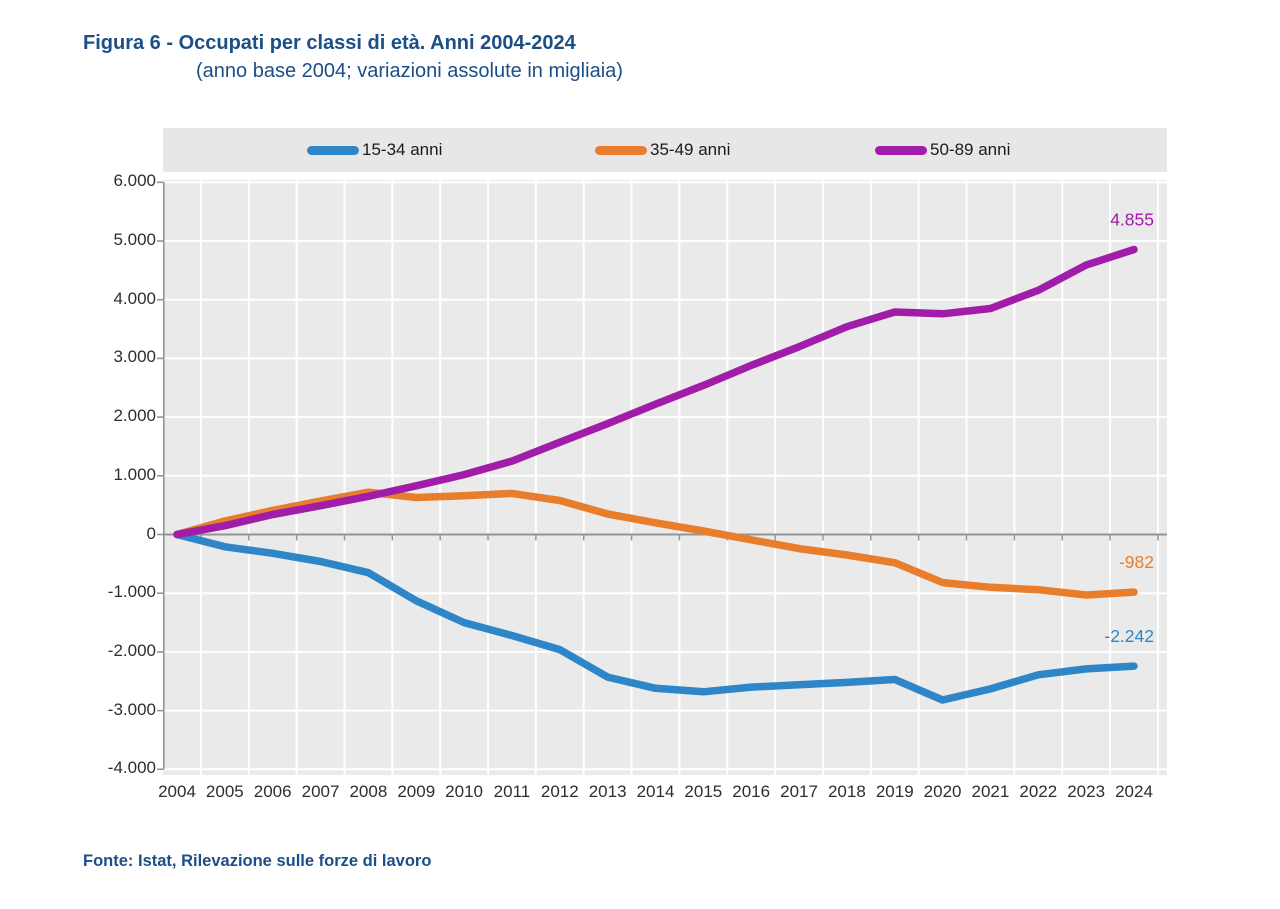  I want to click on x-tick-label: 2017, so click(799, 791).